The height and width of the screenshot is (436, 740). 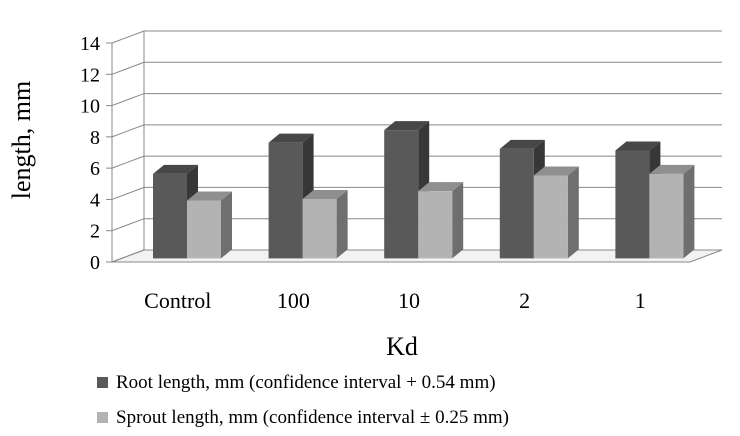 What do you see at coordinates (640, 300) in the screenshot?
I see `x-tick-label: 1` at bounding box center [640, 300].